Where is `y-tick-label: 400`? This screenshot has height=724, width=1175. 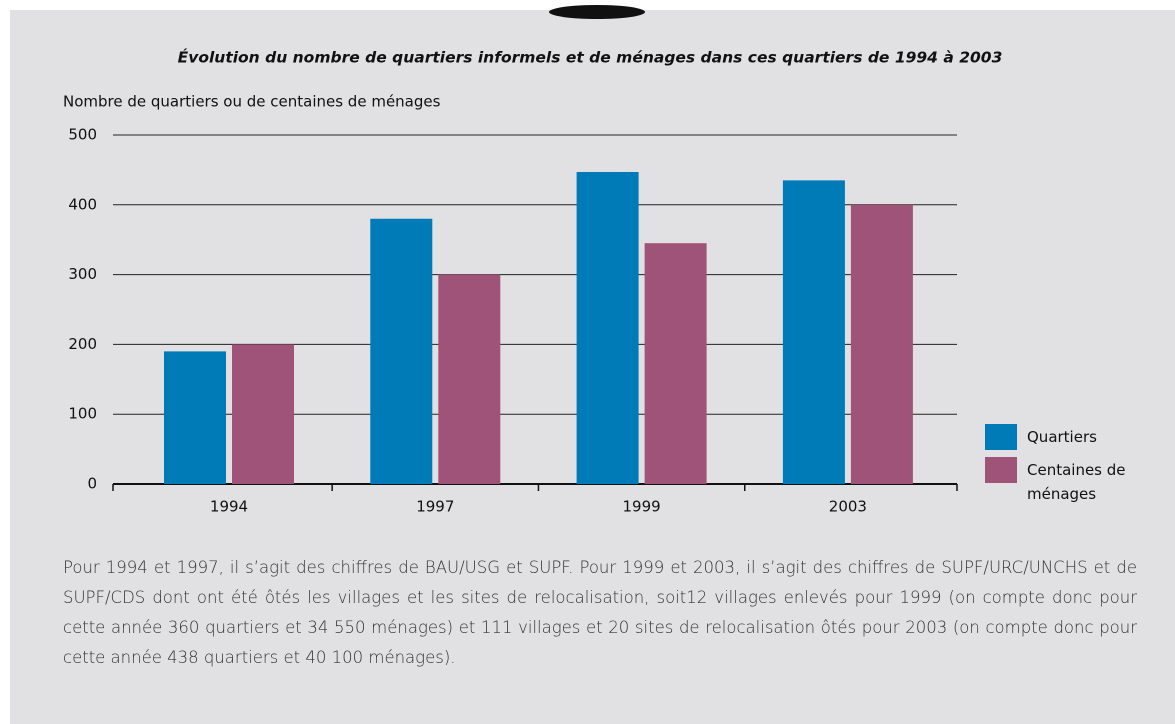 y-tick-label: 400 is located at coordinates (82, 204).